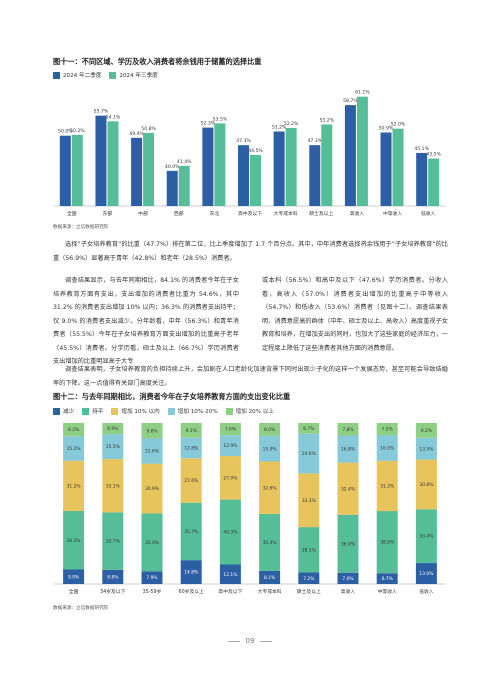 The height and width of the screenshot is (674, 500). What do you see at coordinates (270, 449) in the screenshot?
I see `stack-value-label: 15.9%` at bounding box center [270, 449].